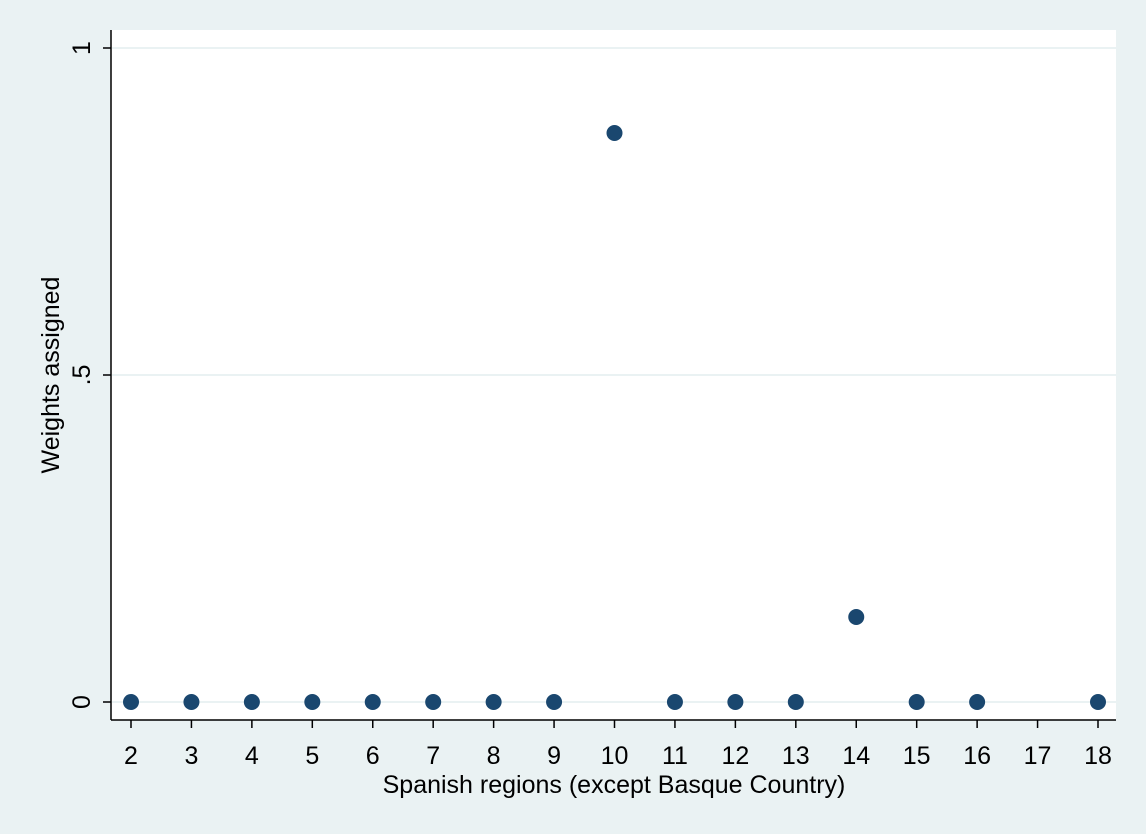 Image resolution: width=1146 pixels, height=834 pixels. I want to click on x-tick-label-0: 2, so click(131, 756).